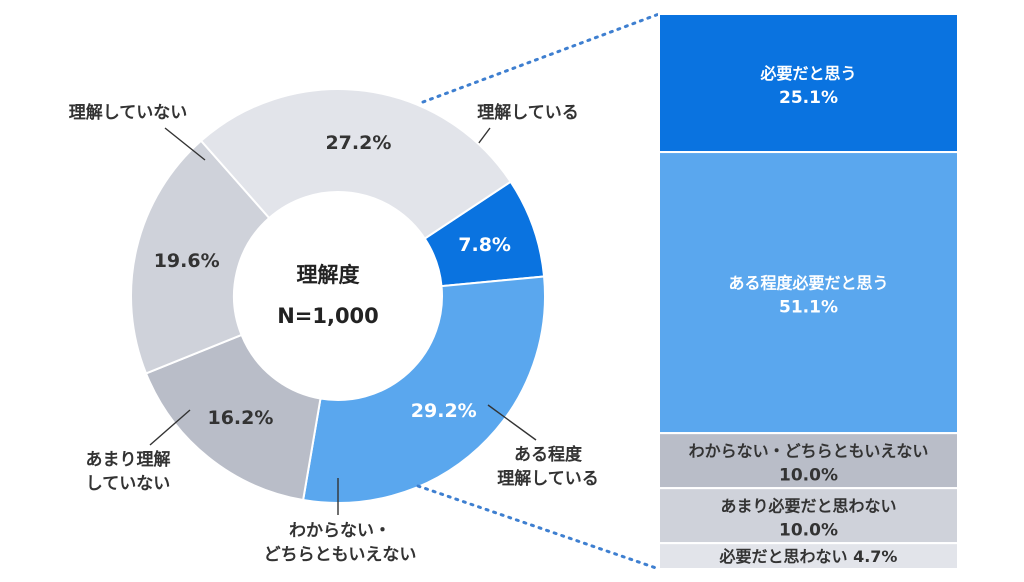  I want to click on donut-center-title: 理解度, so click(328, 275).